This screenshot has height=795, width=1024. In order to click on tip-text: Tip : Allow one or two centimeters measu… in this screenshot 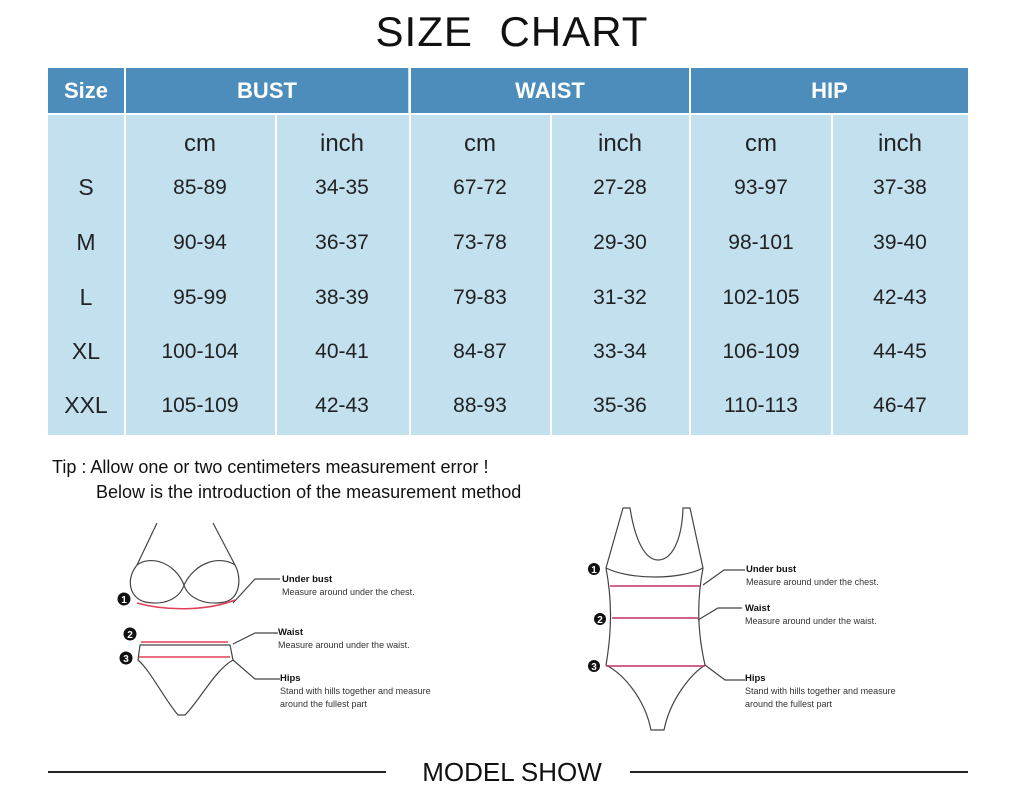, I will do `click(270, 467)`.